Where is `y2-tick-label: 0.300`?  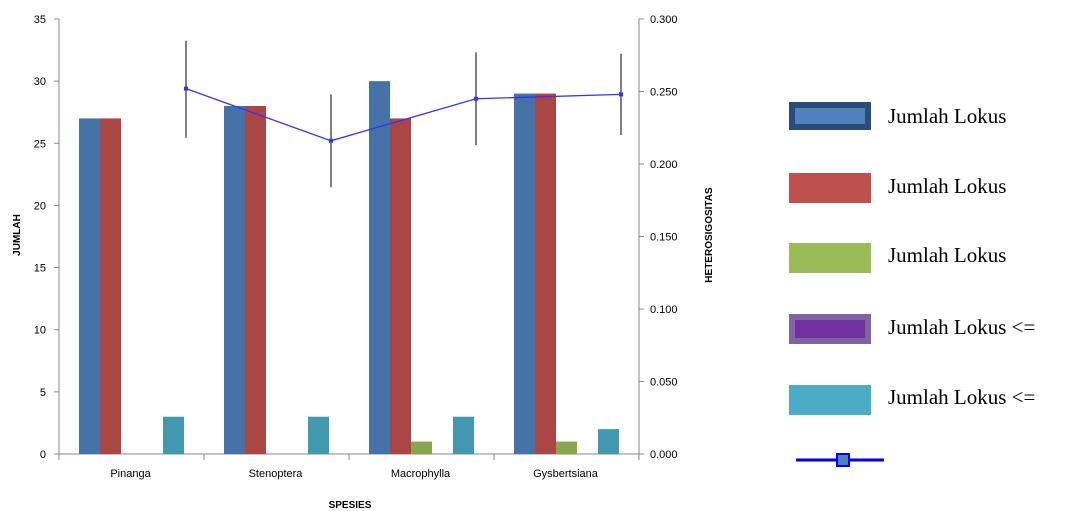 y2-tick-label: 0.300 is located at coordinates (664, 20).